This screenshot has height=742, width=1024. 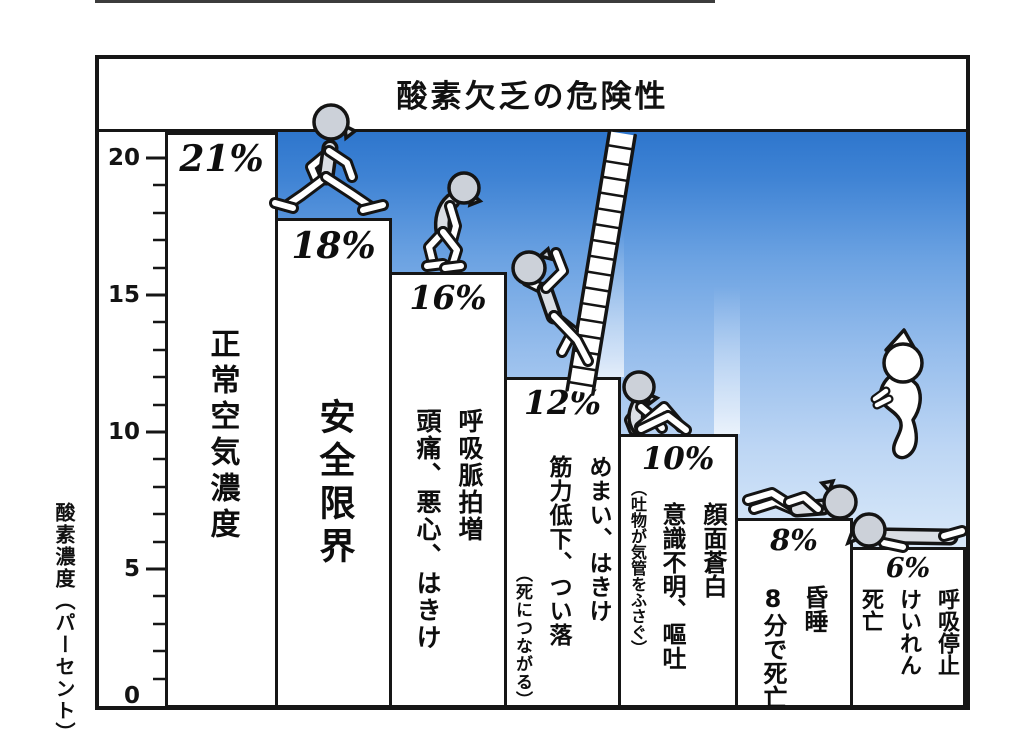 I want to click on bar-16-value: 16%, so click(x=448, y=297).